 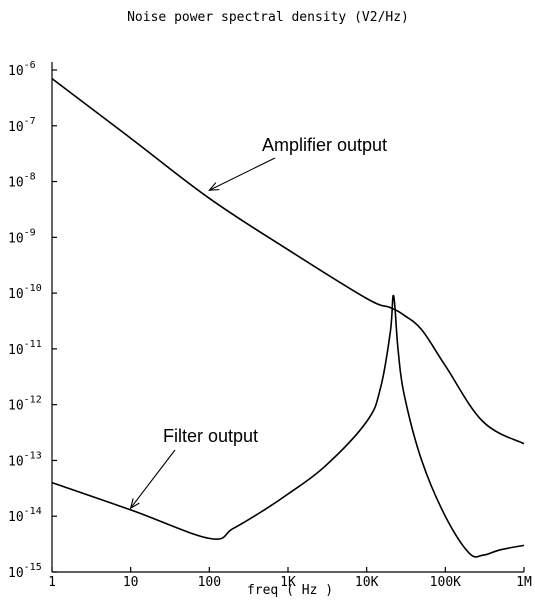 I want to click on x-tick-label: 10K, so click(x=367, y=582).